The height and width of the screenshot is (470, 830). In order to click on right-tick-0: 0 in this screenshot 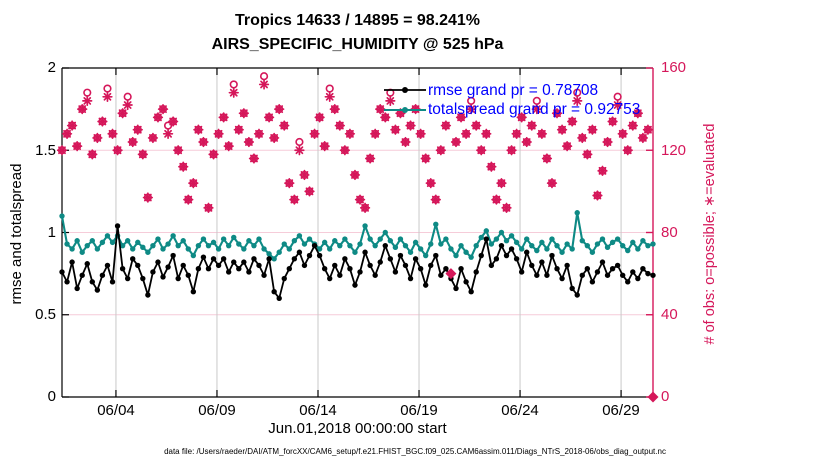, I will do `click(665, 396)`.